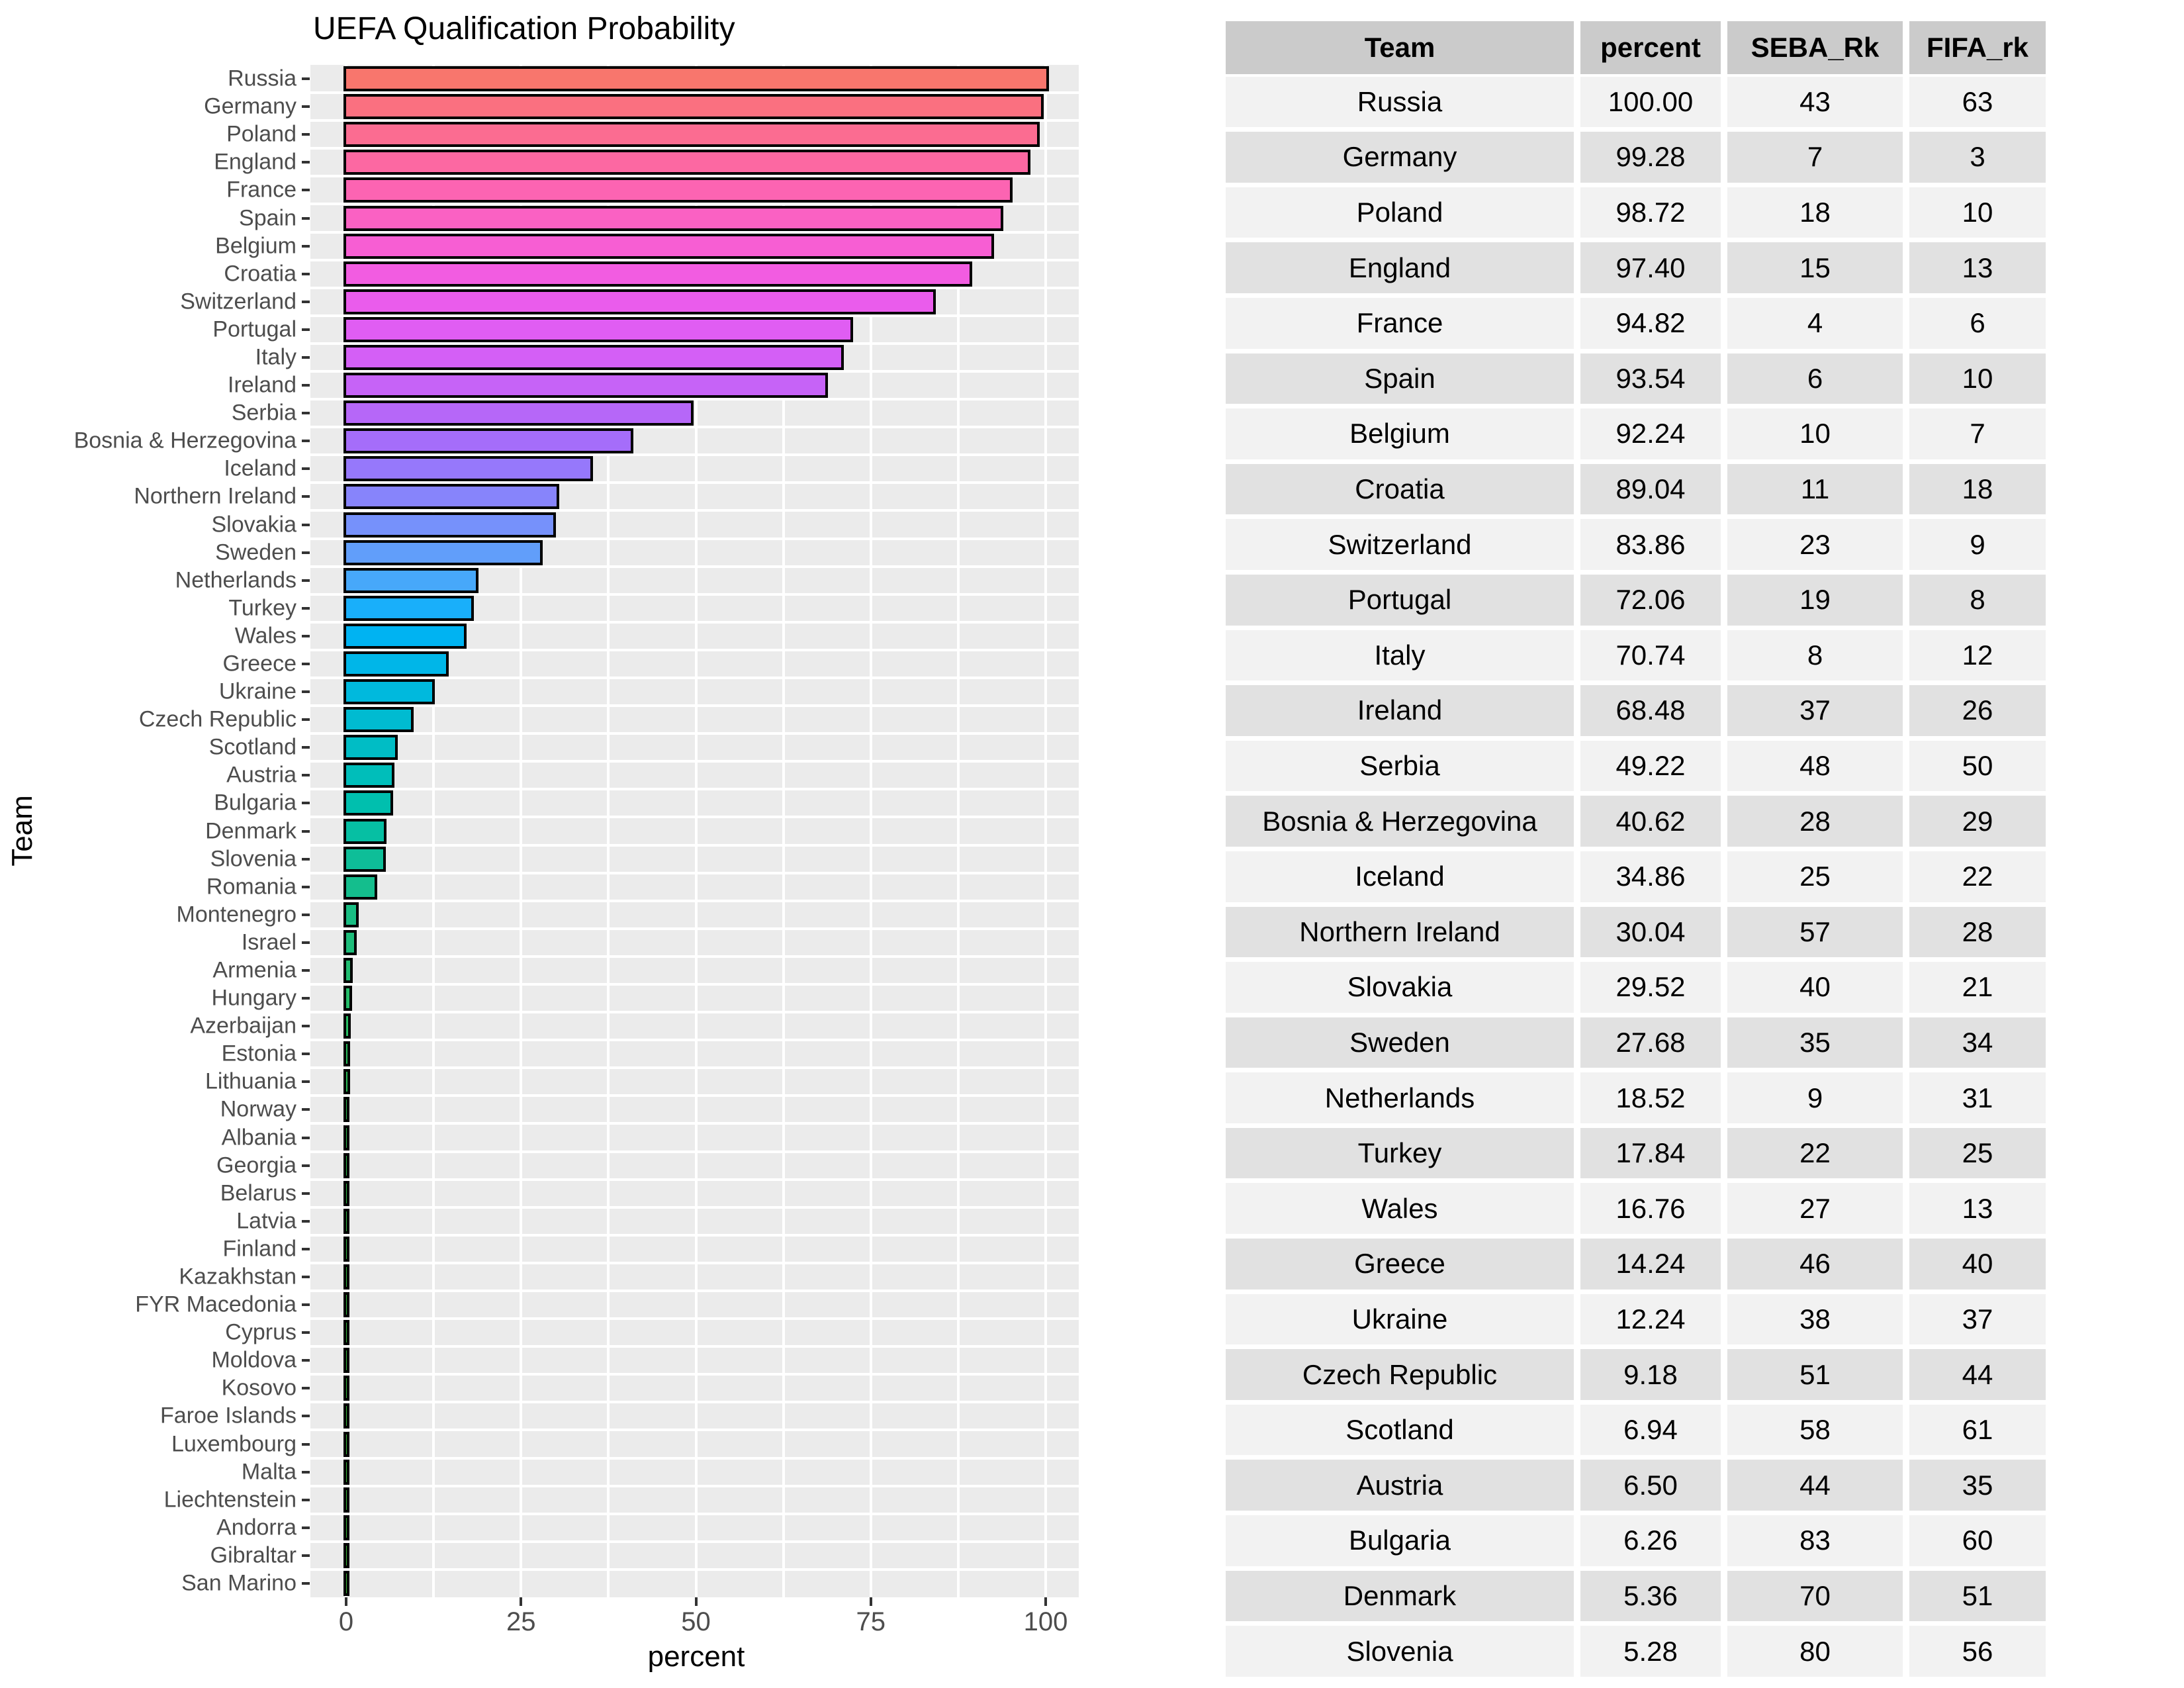 The width and height of the screenshot is (2184, 1688). Describe the element at coordinates (1400, 1486) in the screenshot. I see `team-cell: Austria` at that location.